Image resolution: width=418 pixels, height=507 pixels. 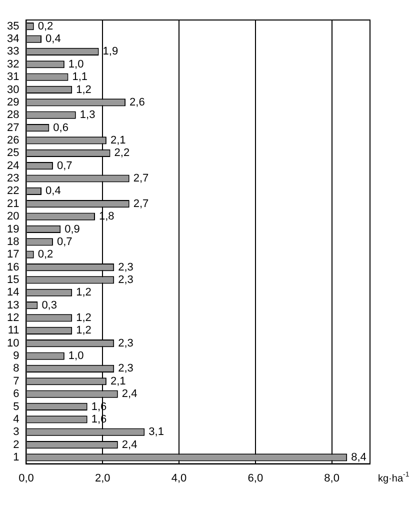 I want to click on y-tick-label: 33, so click(x=13, y=52).